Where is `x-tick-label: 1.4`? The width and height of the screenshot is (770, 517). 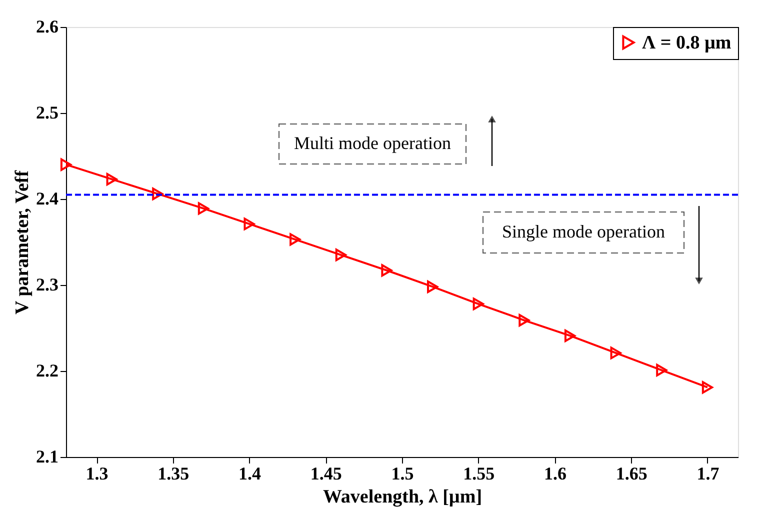 x-tick-label: 1.4 is located at coordinates (250, 474).